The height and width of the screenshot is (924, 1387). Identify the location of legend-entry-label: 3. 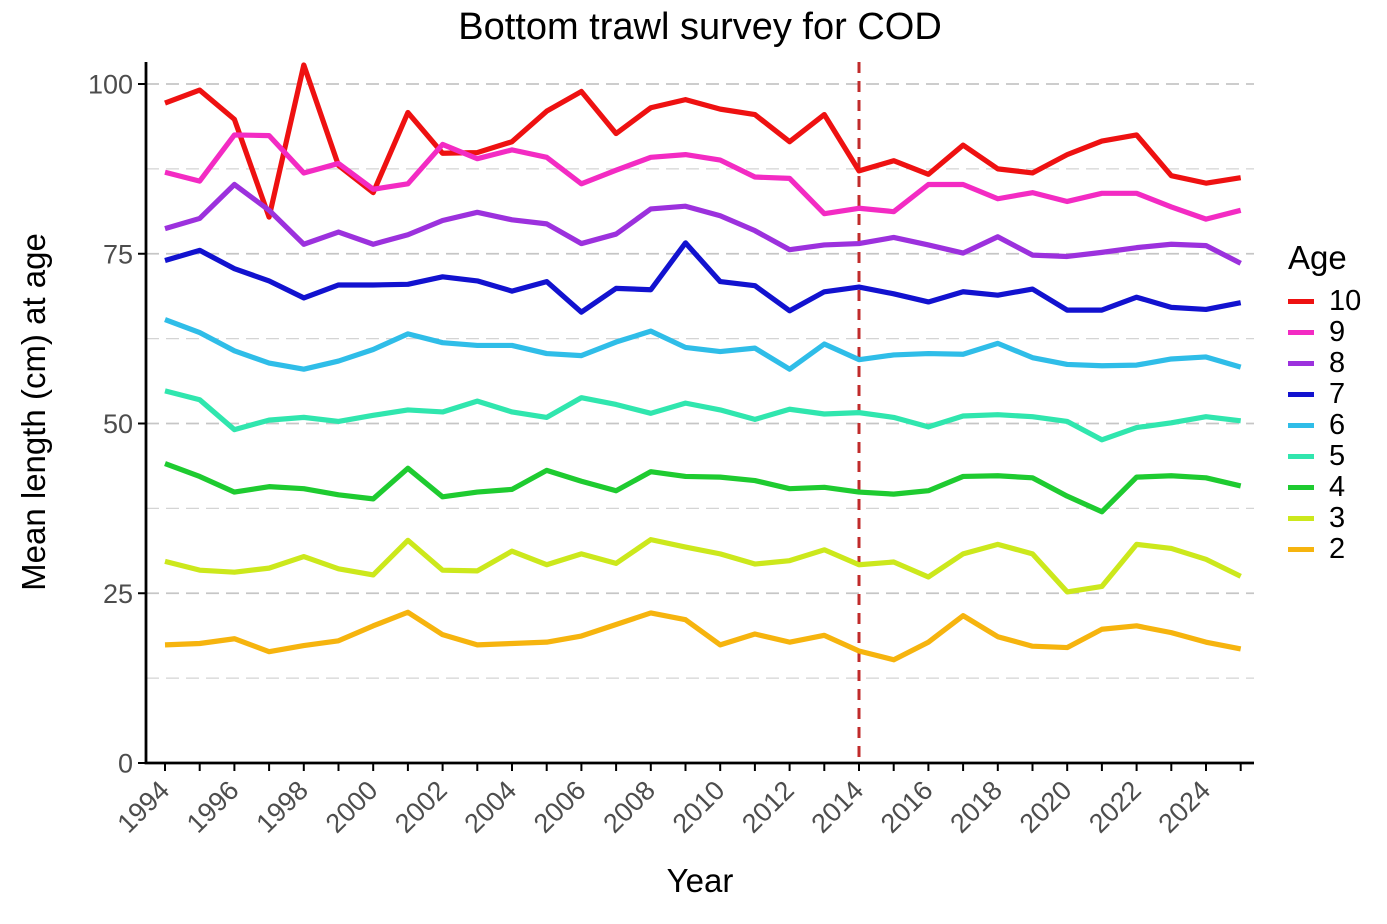
(1337, 518).